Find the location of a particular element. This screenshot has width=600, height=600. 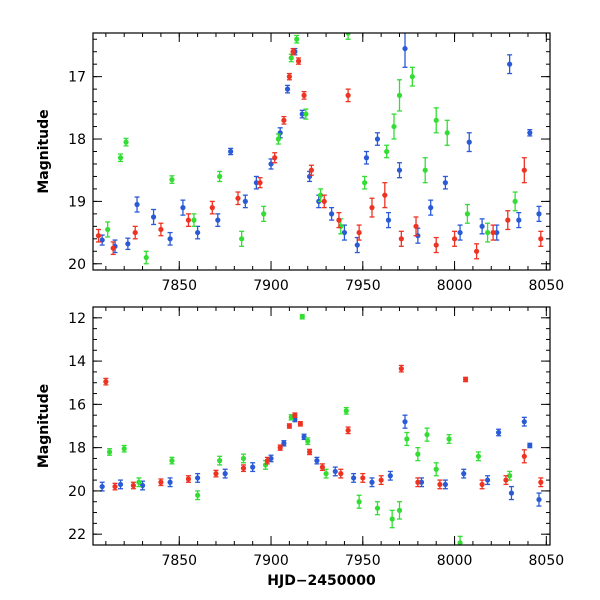

y-tick-label: 14 is located at coordinates (77, 362).